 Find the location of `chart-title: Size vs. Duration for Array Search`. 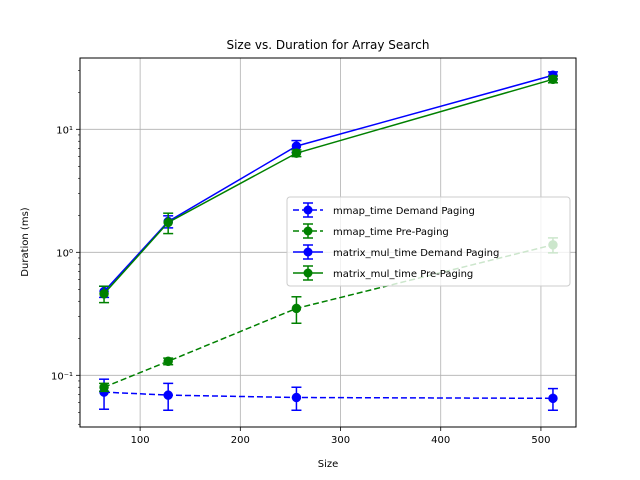

chart-title: Size vs. Duration for Array Search is located at coordinates (327, 45).